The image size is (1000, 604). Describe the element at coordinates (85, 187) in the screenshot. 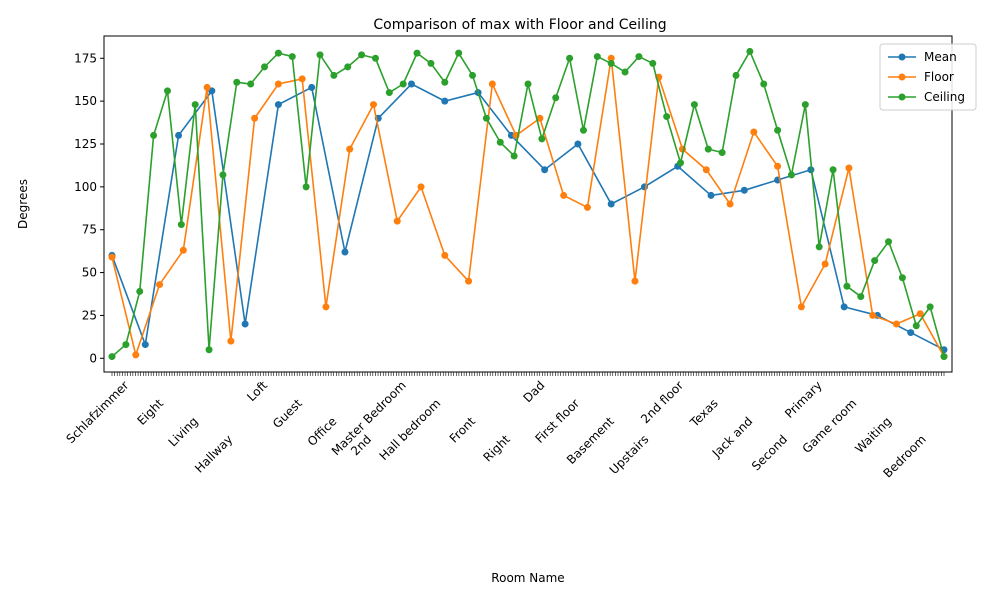

I see `y-tick-label: 100` at that location.